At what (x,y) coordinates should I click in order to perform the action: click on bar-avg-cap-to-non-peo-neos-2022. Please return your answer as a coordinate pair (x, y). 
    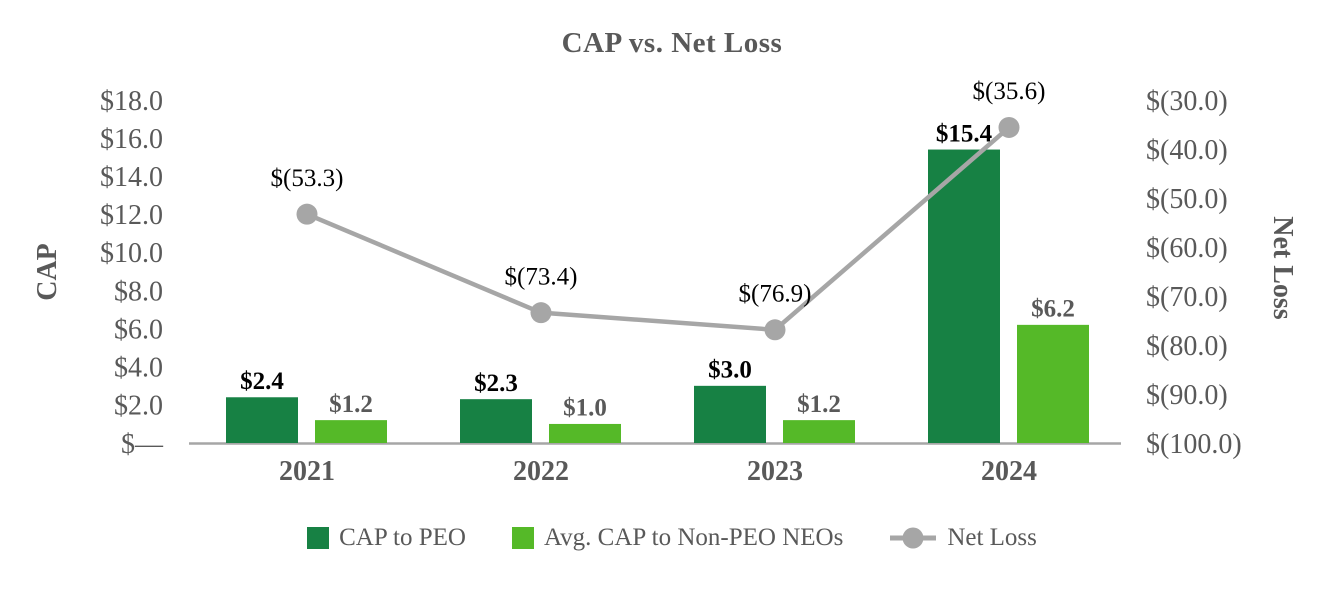
    Looking at the image, I should click on (585, 433).